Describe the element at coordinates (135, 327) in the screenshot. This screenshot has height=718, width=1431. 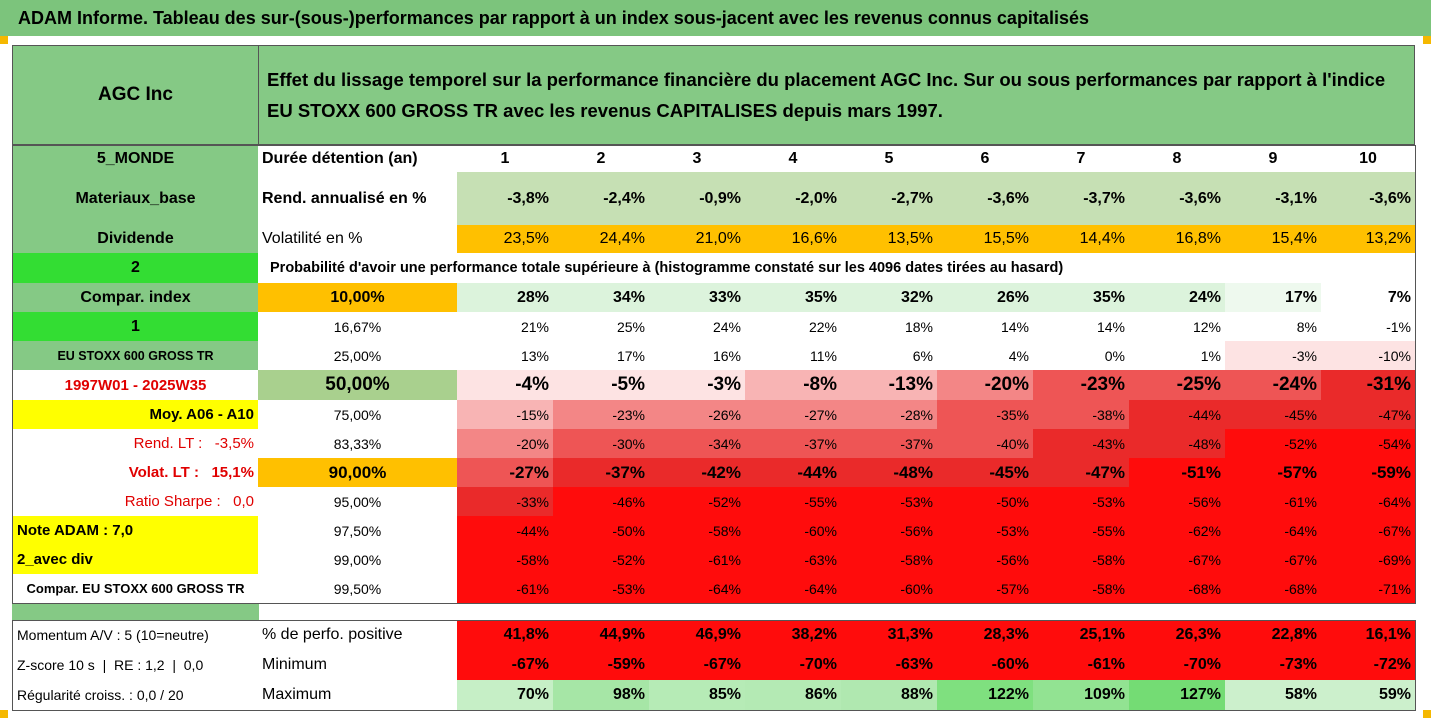
I see `row-label: 1` at that location.